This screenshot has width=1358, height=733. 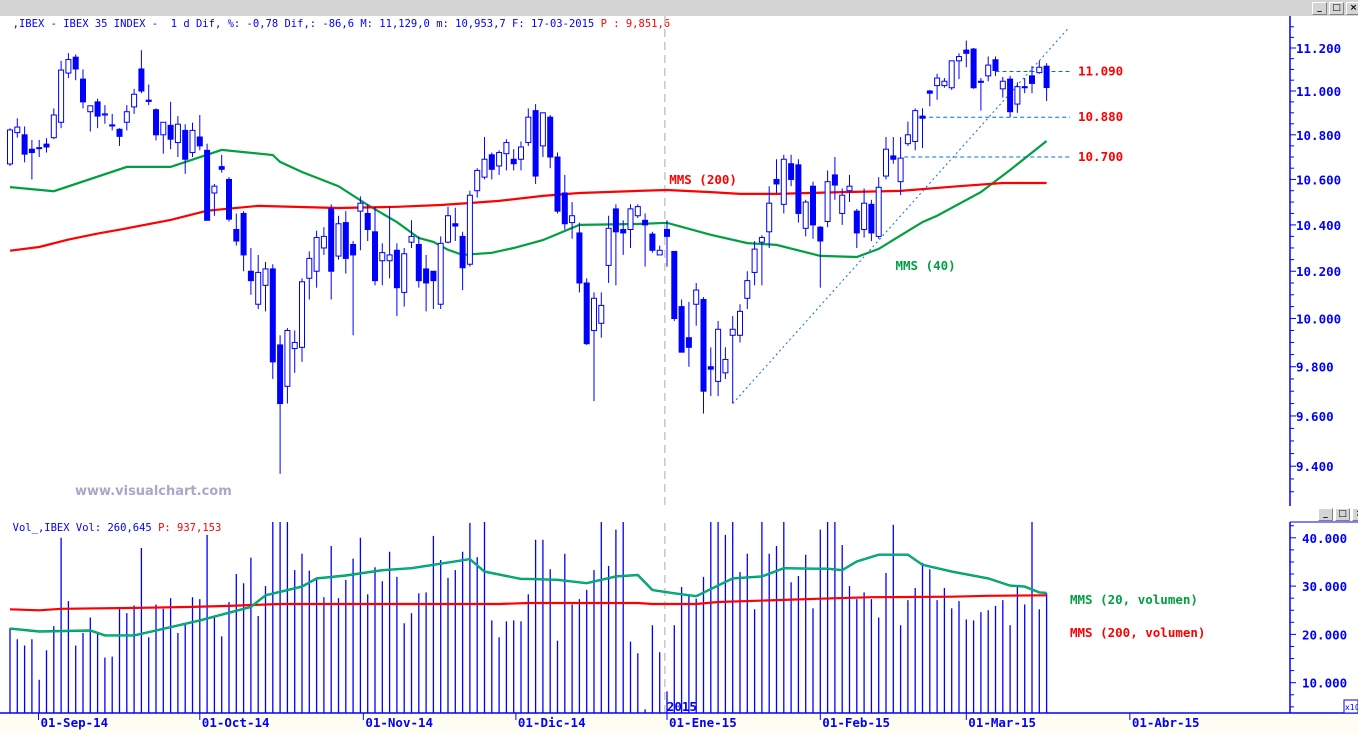 What do you see at coordinates (1318, 319) in the screenshot?
I see `price-axis-label: 10.000` at bounding box center [1318, 319].